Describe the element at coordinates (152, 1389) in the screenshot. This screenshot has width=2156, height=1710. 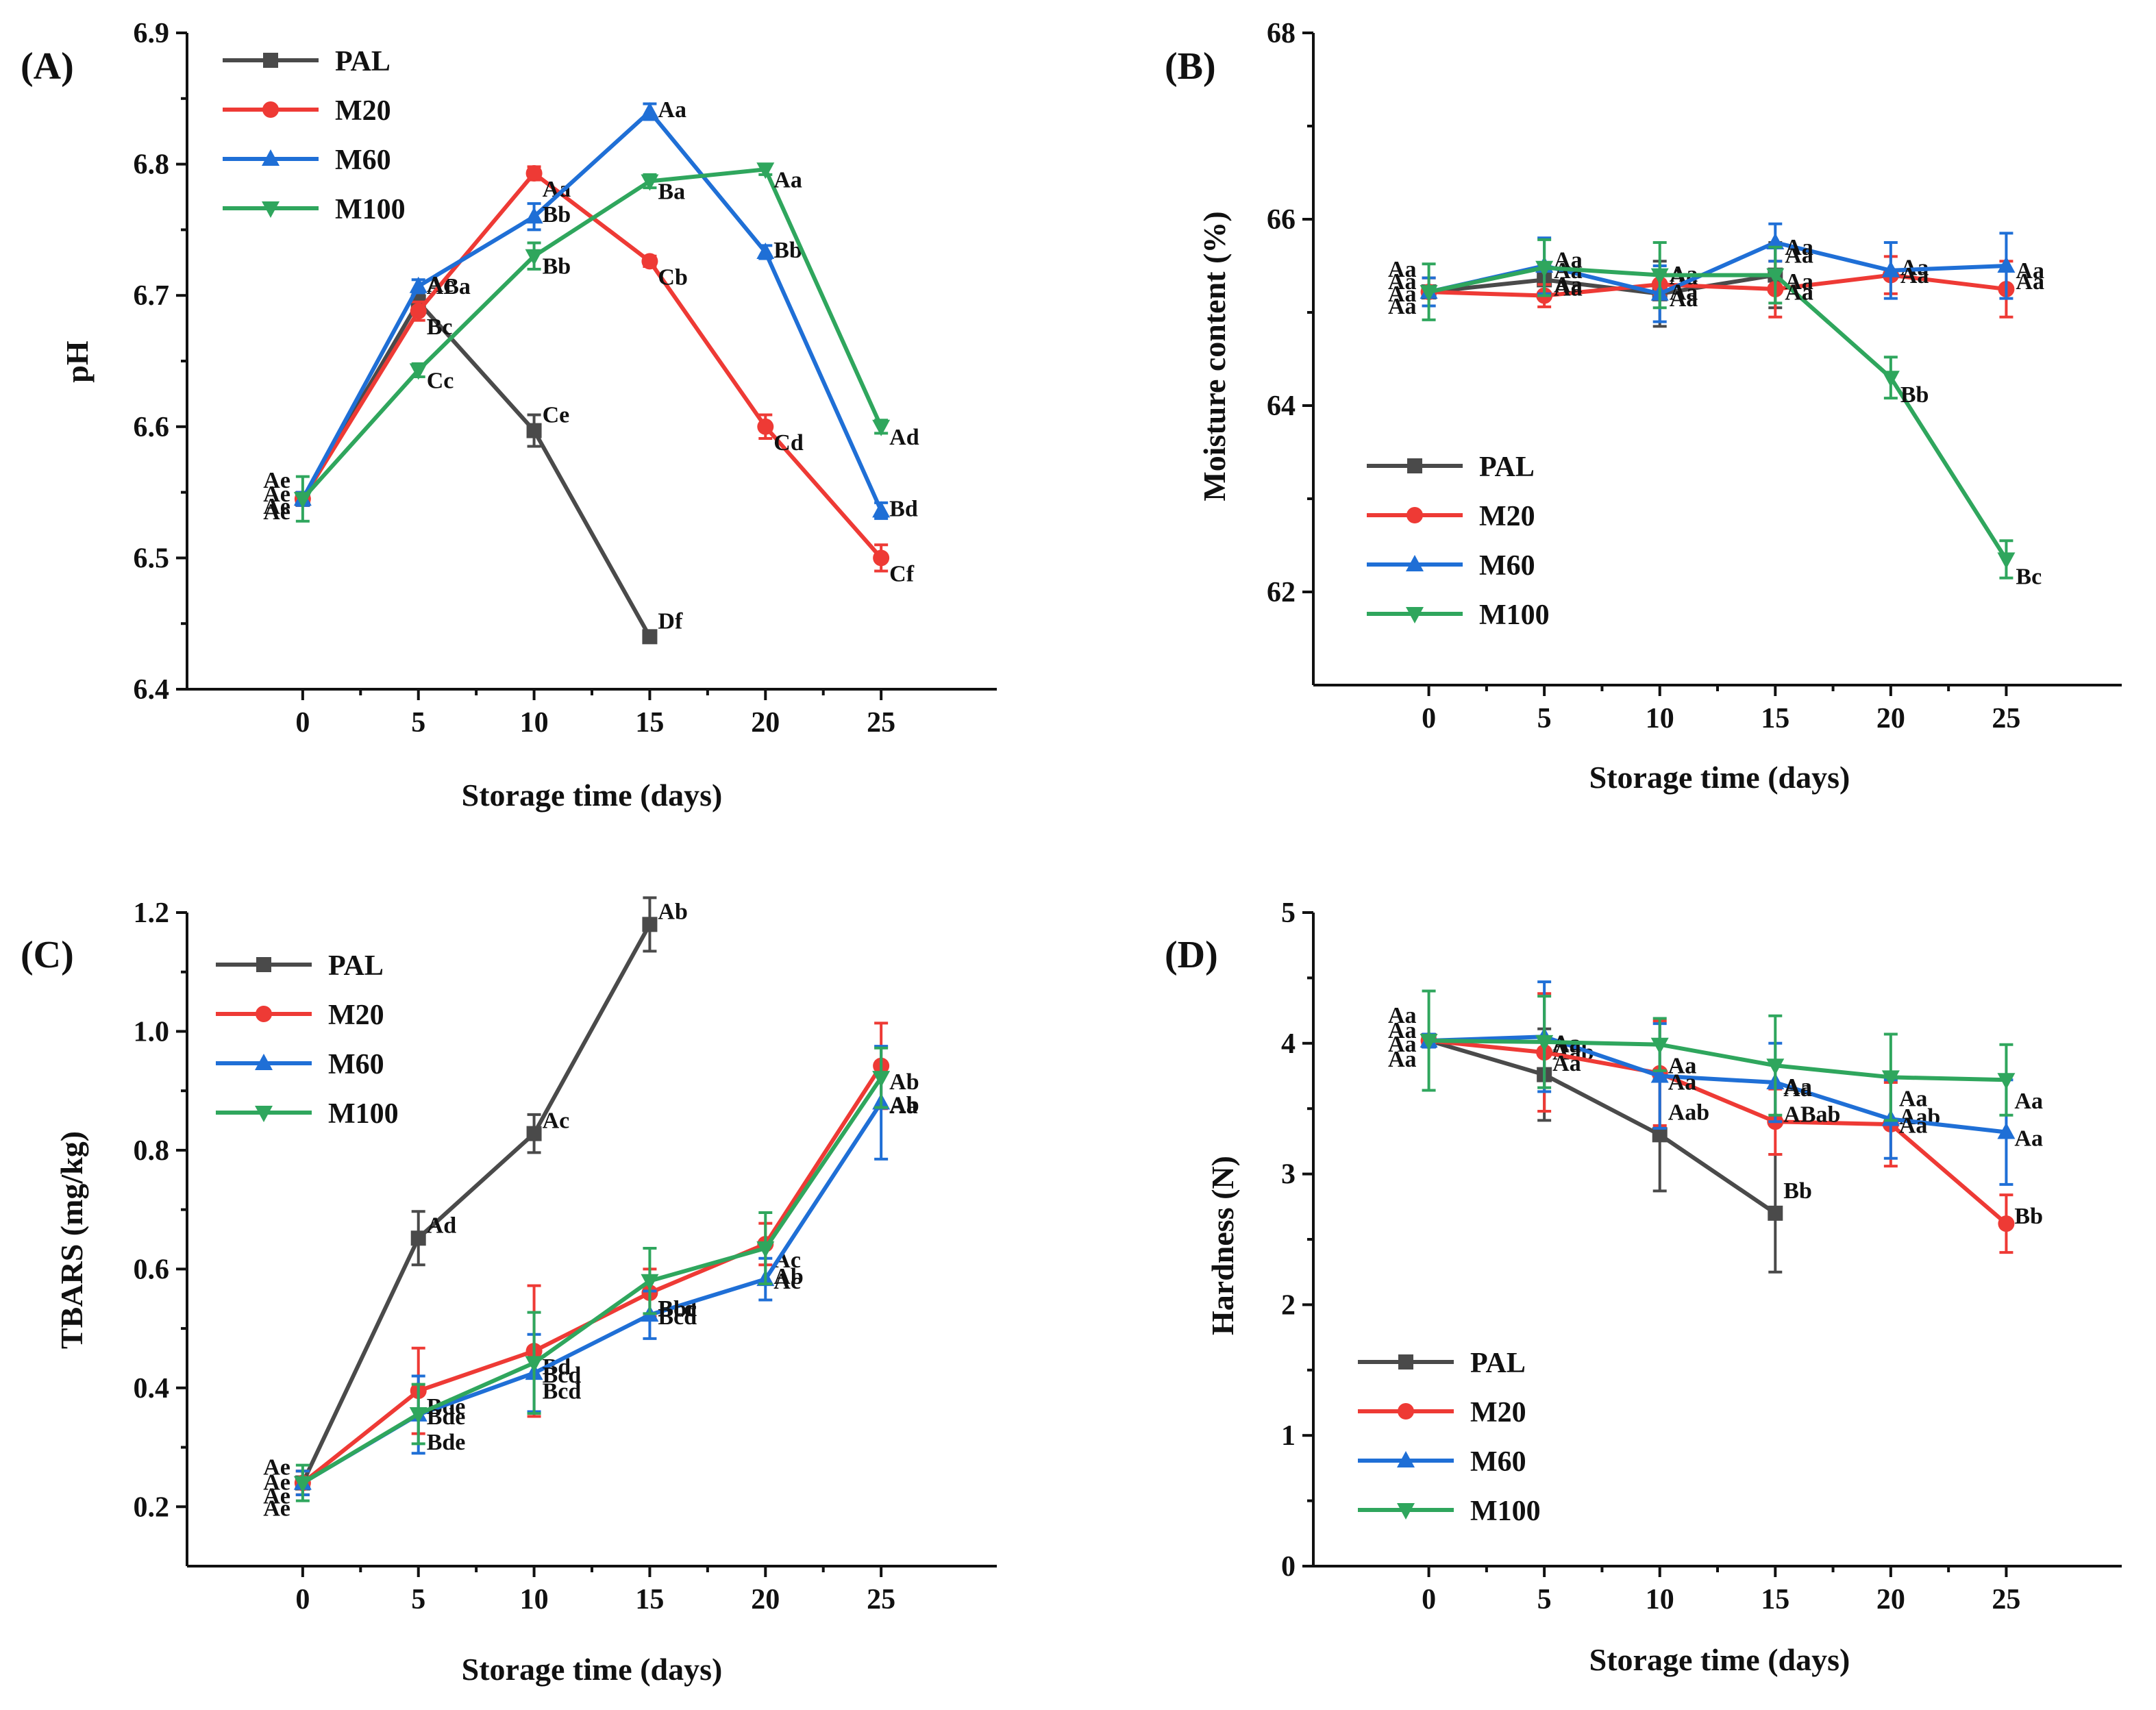
I see `y-tick-label: 0.4` at that location.